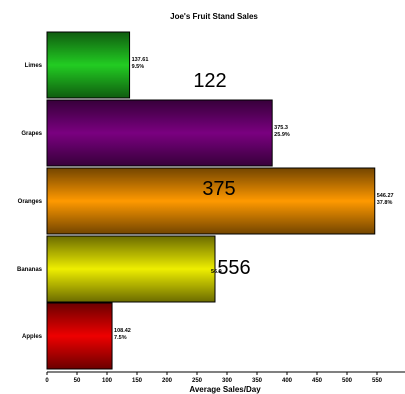 The image size is (405, 394). Describe the element at coordinates (225, 389) in the screenshot. I see `x-axis-label: Average Sales/Day` at that location.